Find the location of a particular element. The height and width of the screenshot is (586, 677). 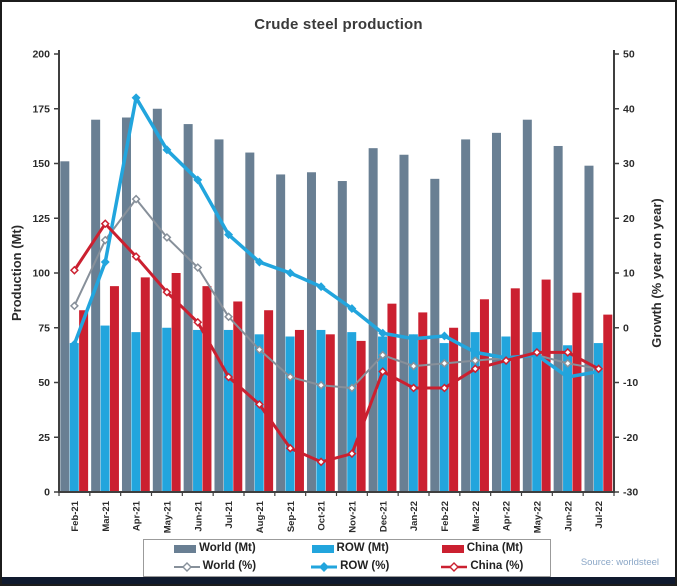

x-axis-tick-label: Dec-21 is located at coordinates (383, 516).